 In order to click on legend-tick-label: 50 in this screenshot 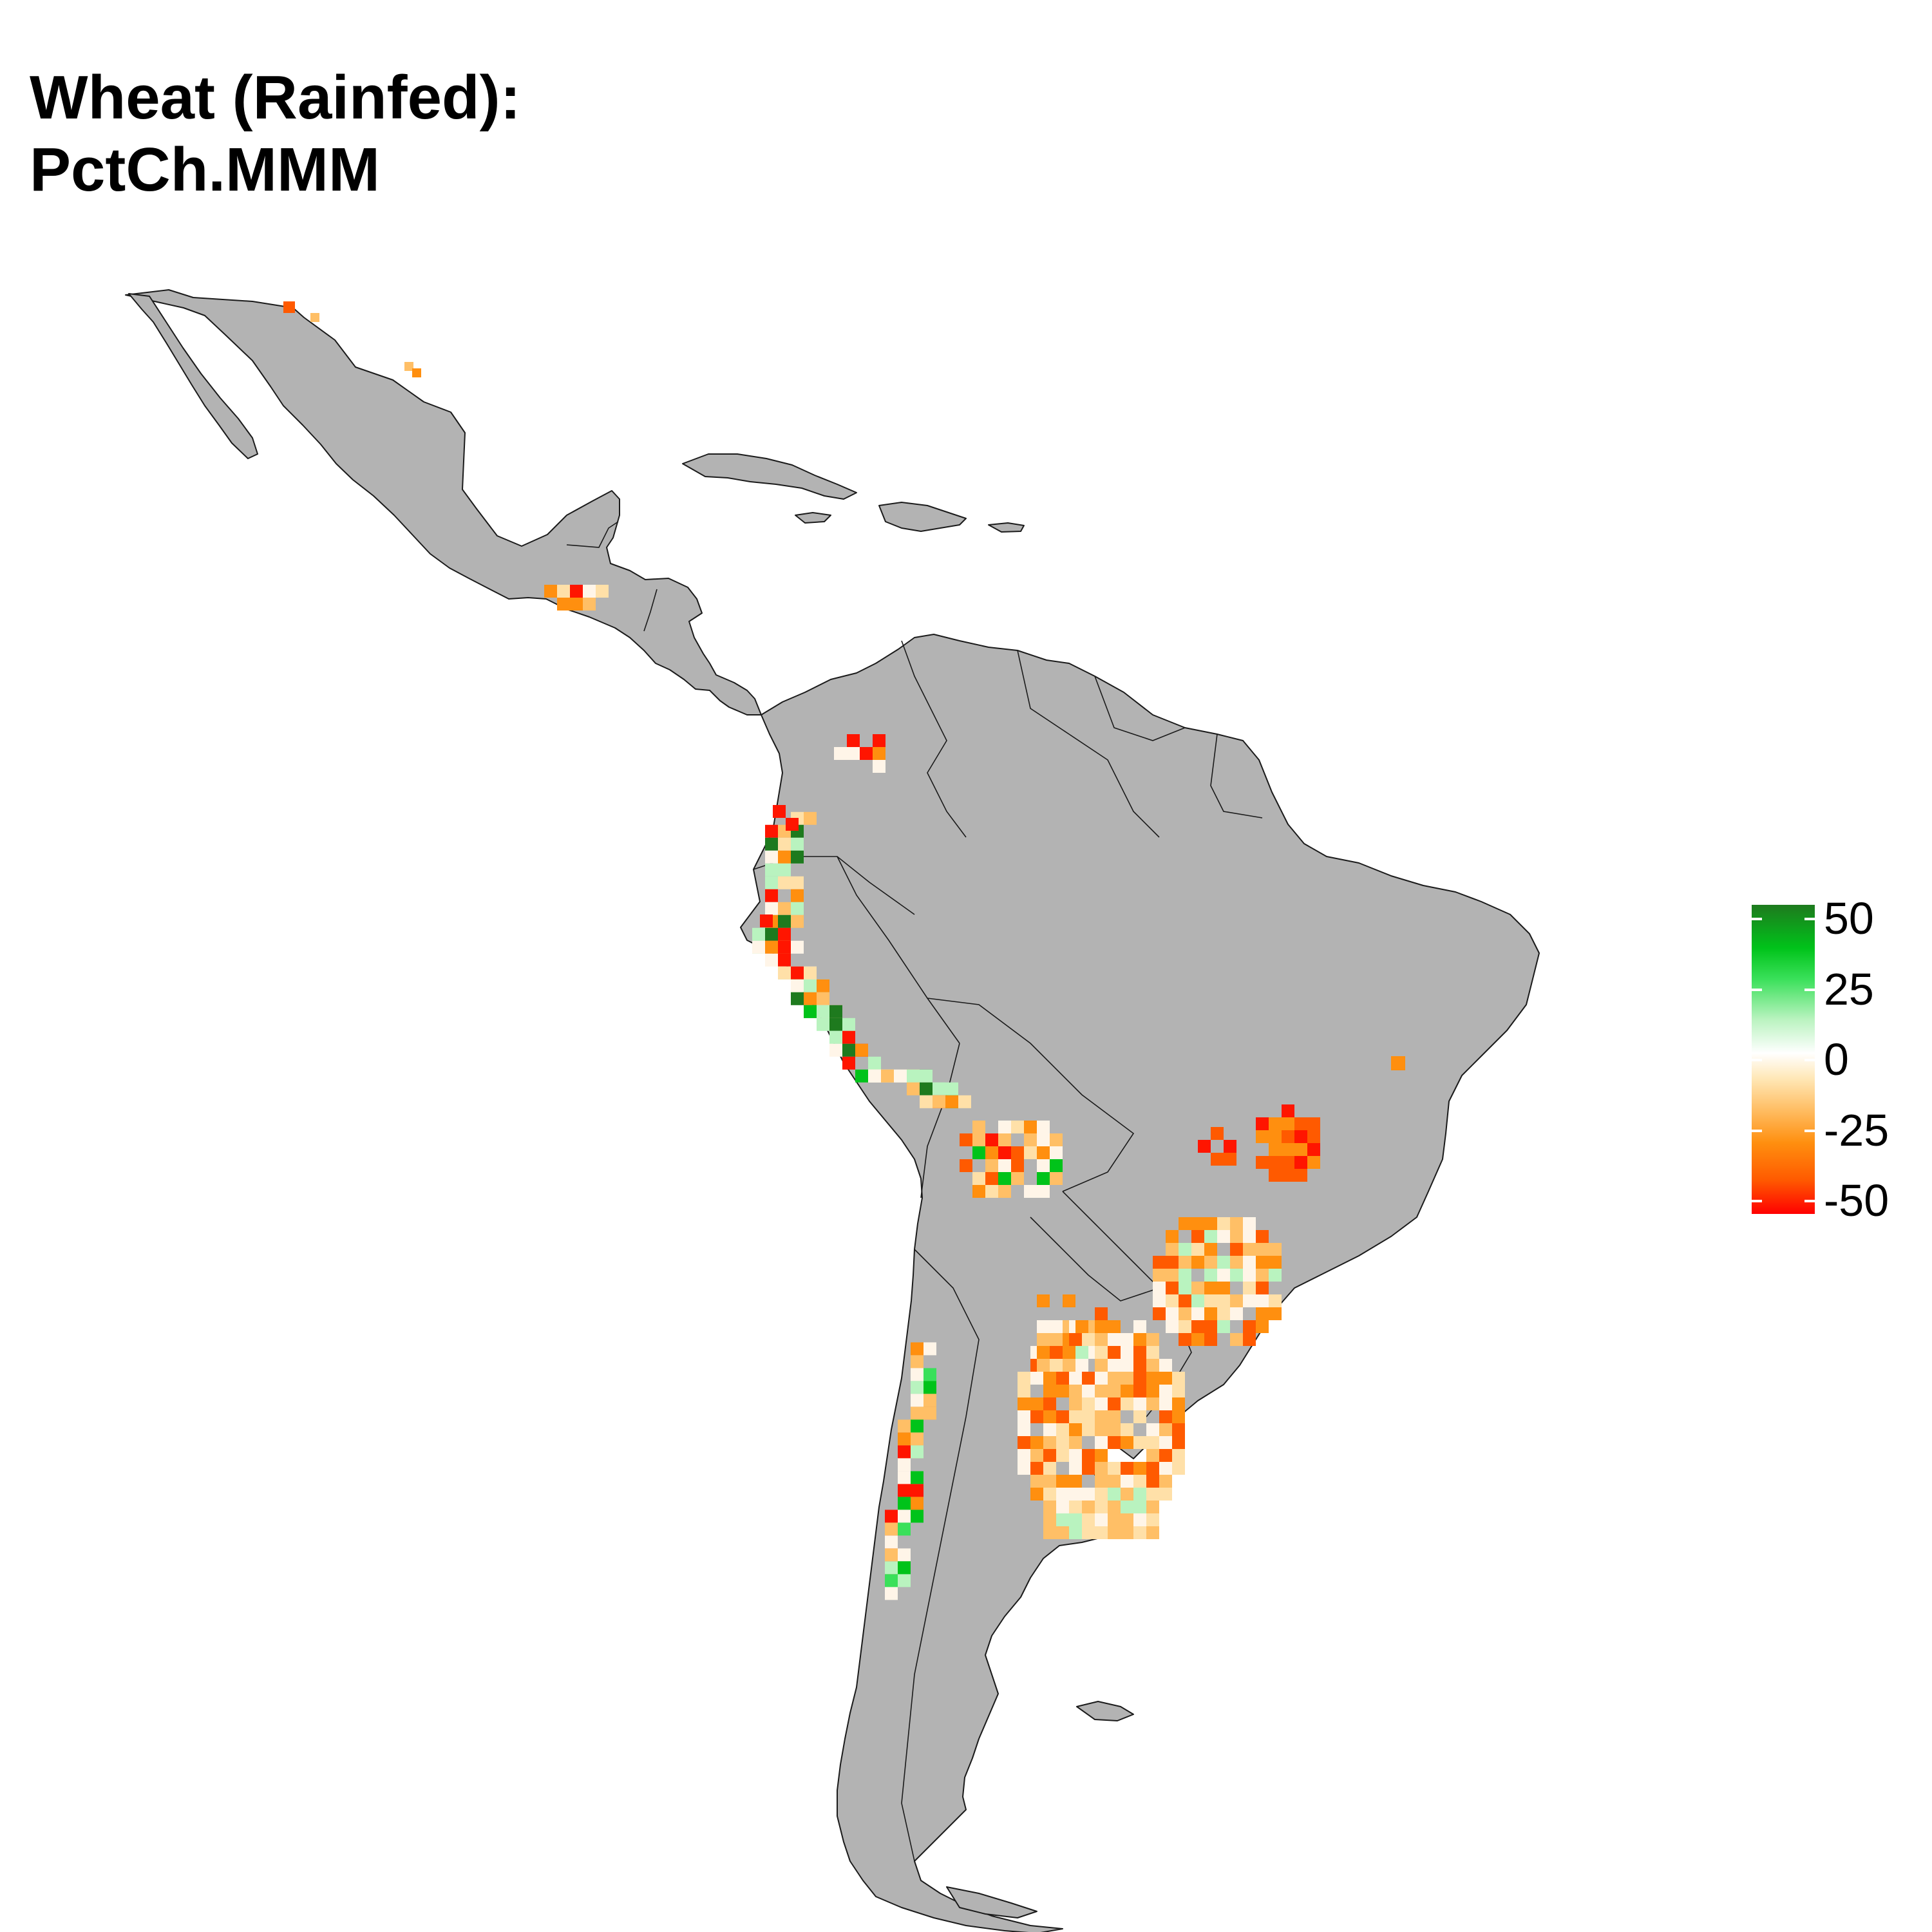, I will do `click(1849, 918)`.